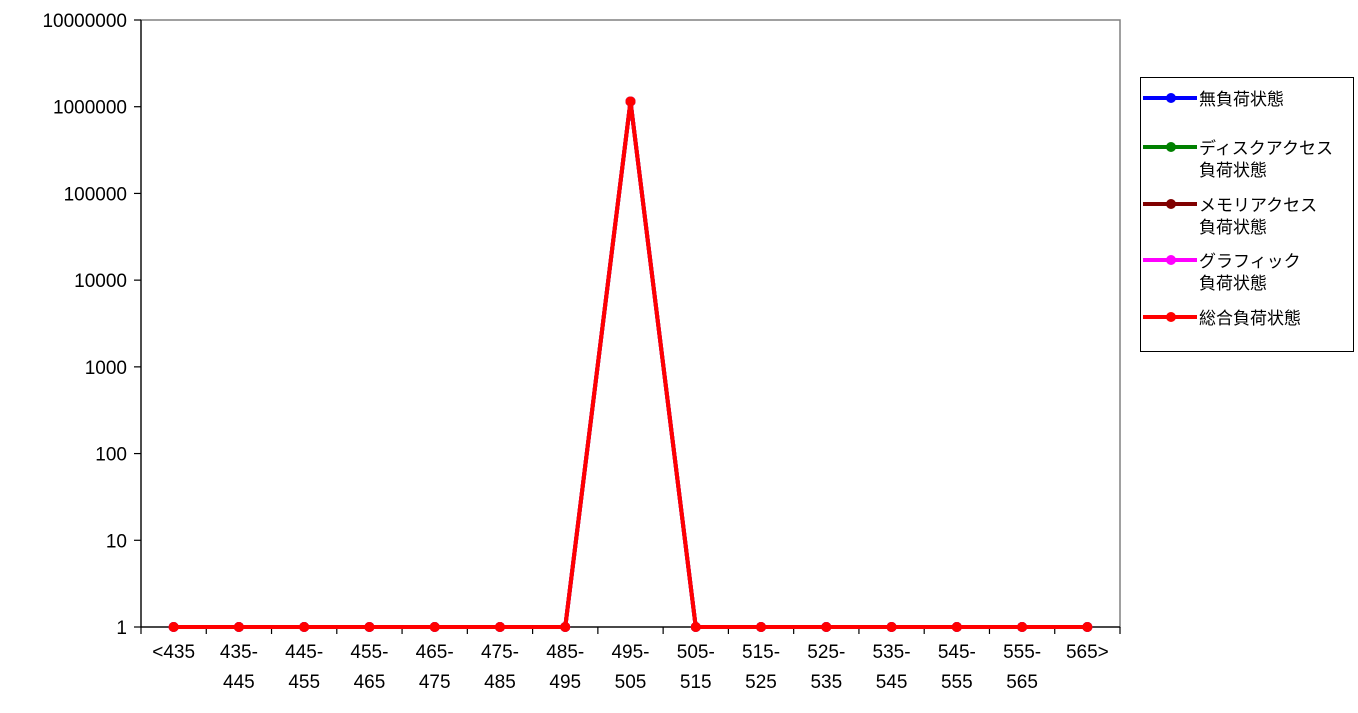 Image resolution: width=1358 pixels, height=713 pixels. I want to click on y-tick-label: 10, so click(116, 541).